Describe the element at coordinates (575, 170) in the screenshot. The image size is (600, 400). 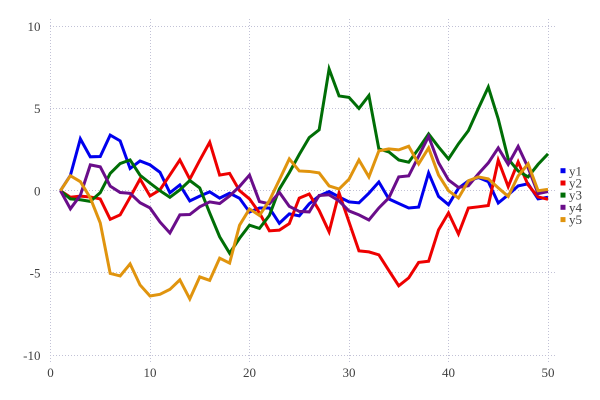
I see `svg-text: y1` at that location.